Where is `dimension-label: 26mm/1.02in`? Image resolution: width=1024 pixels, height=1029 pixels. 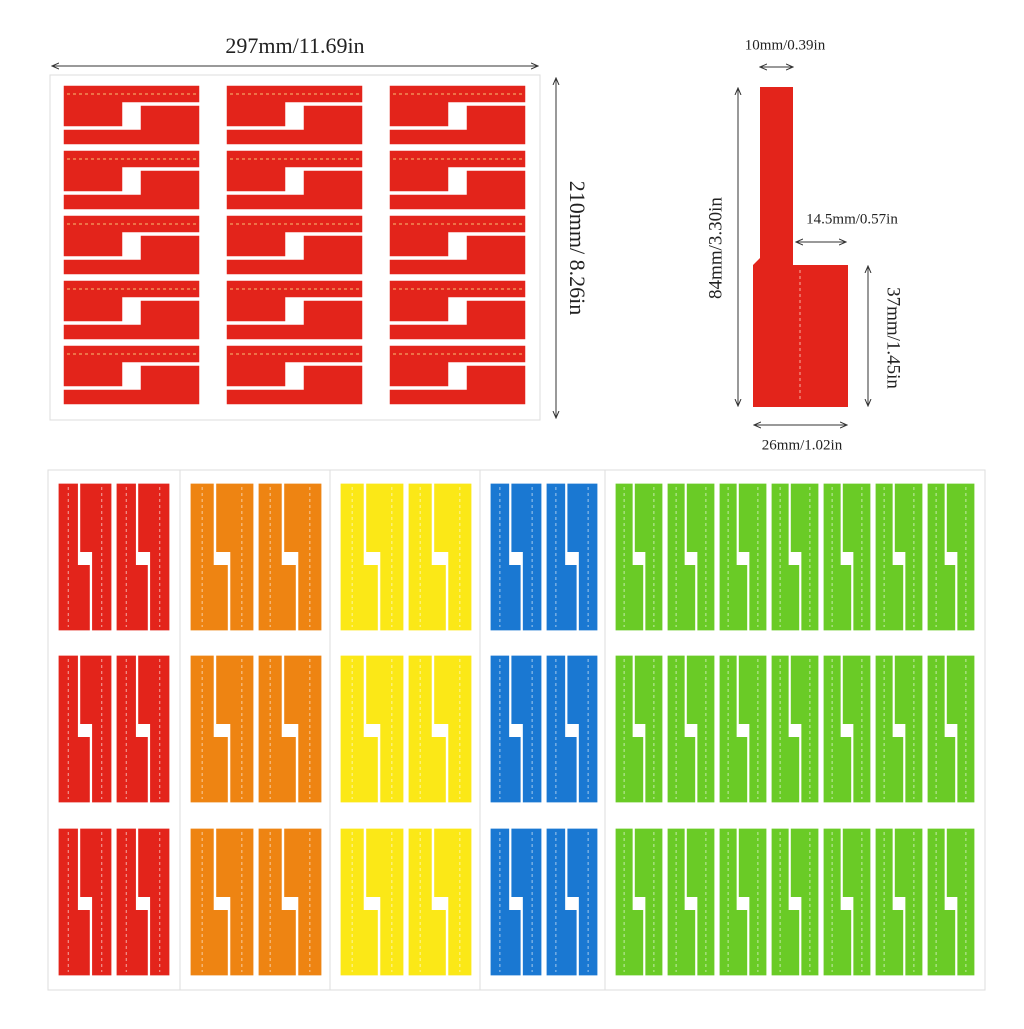 dimension-label: 26mm/1.02in is located at coordinates (802, 445).